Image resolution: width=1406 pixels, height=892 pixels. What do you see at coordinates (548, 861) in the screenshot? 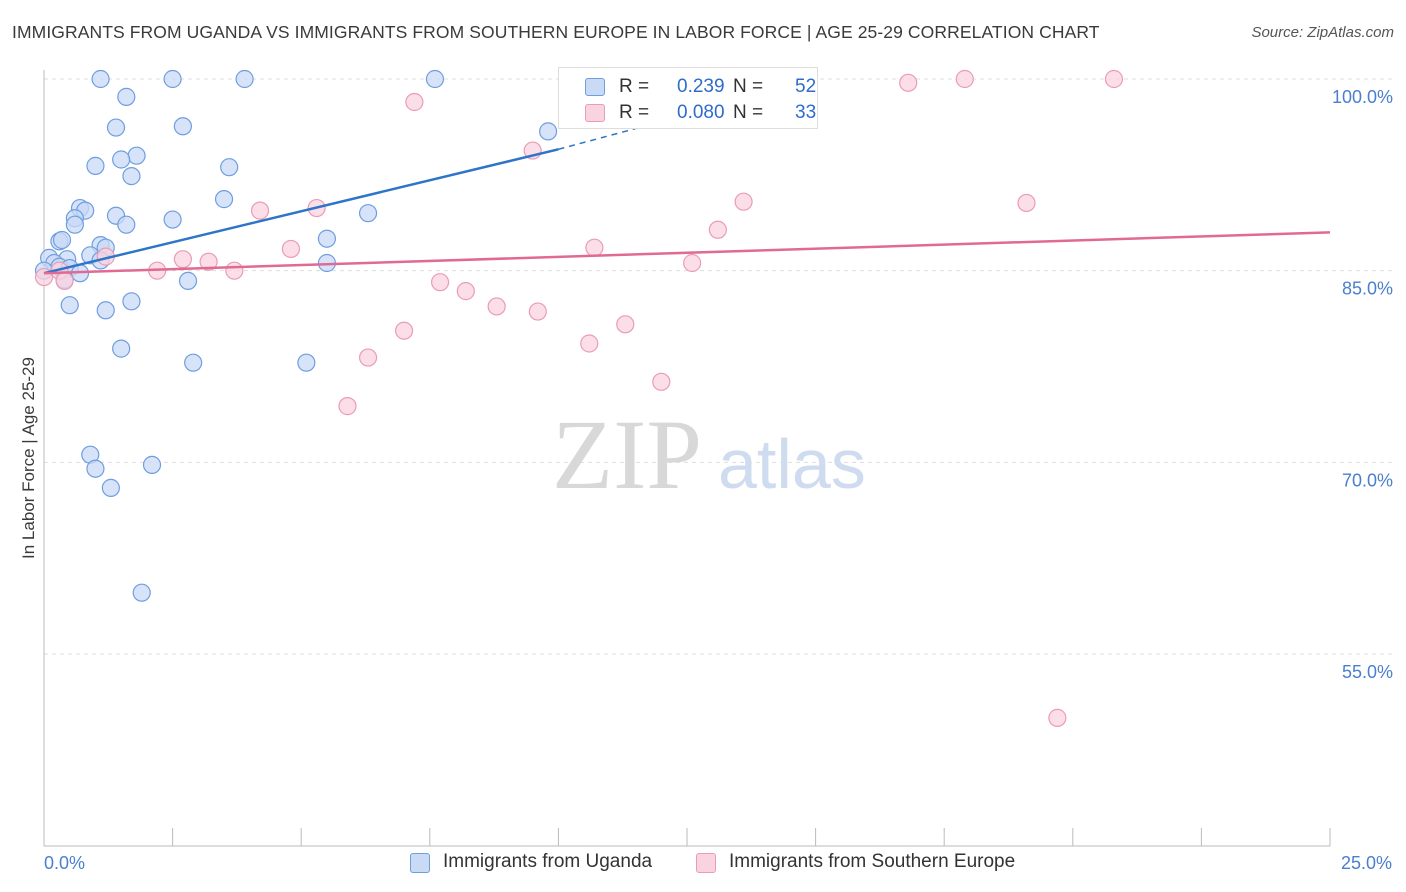
I see `series-label-uganda: Immigrants from Uganda` at bounding box center [548, 861].